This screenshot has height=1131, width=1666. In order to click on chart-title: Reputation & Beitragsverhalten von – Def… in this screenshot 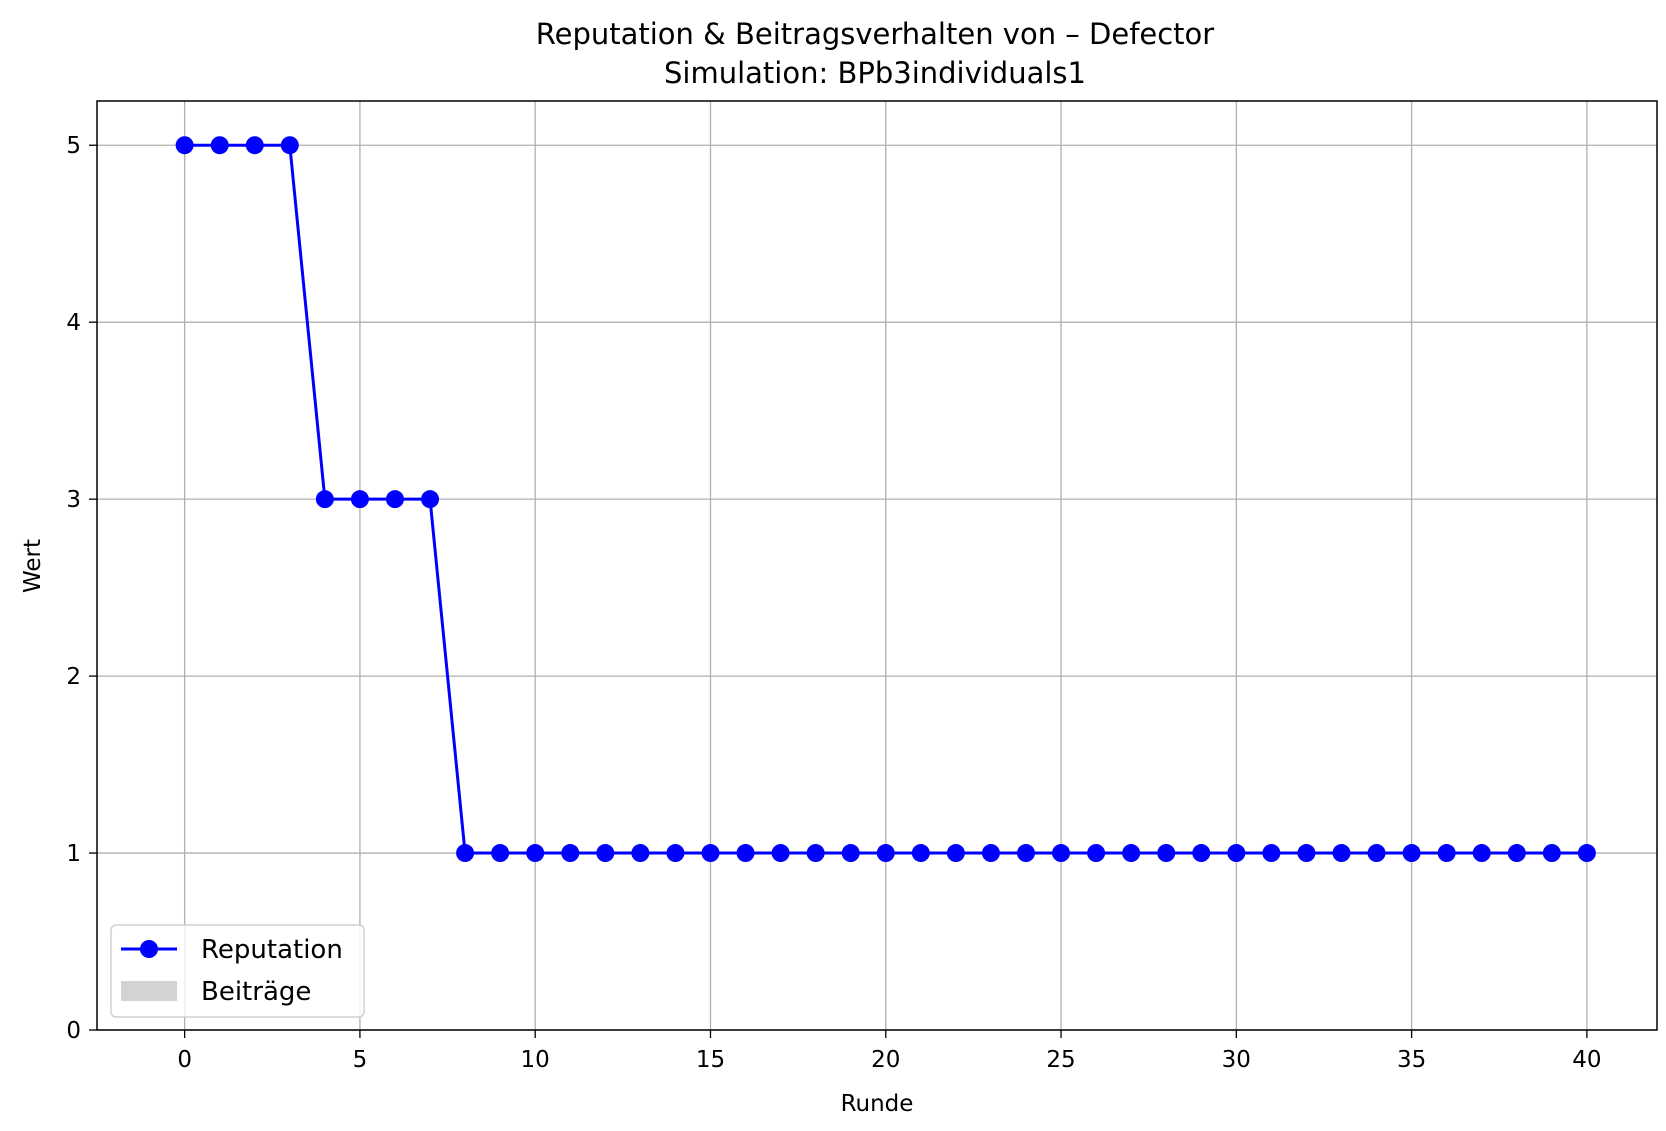, I will do `click(875, 34)`.